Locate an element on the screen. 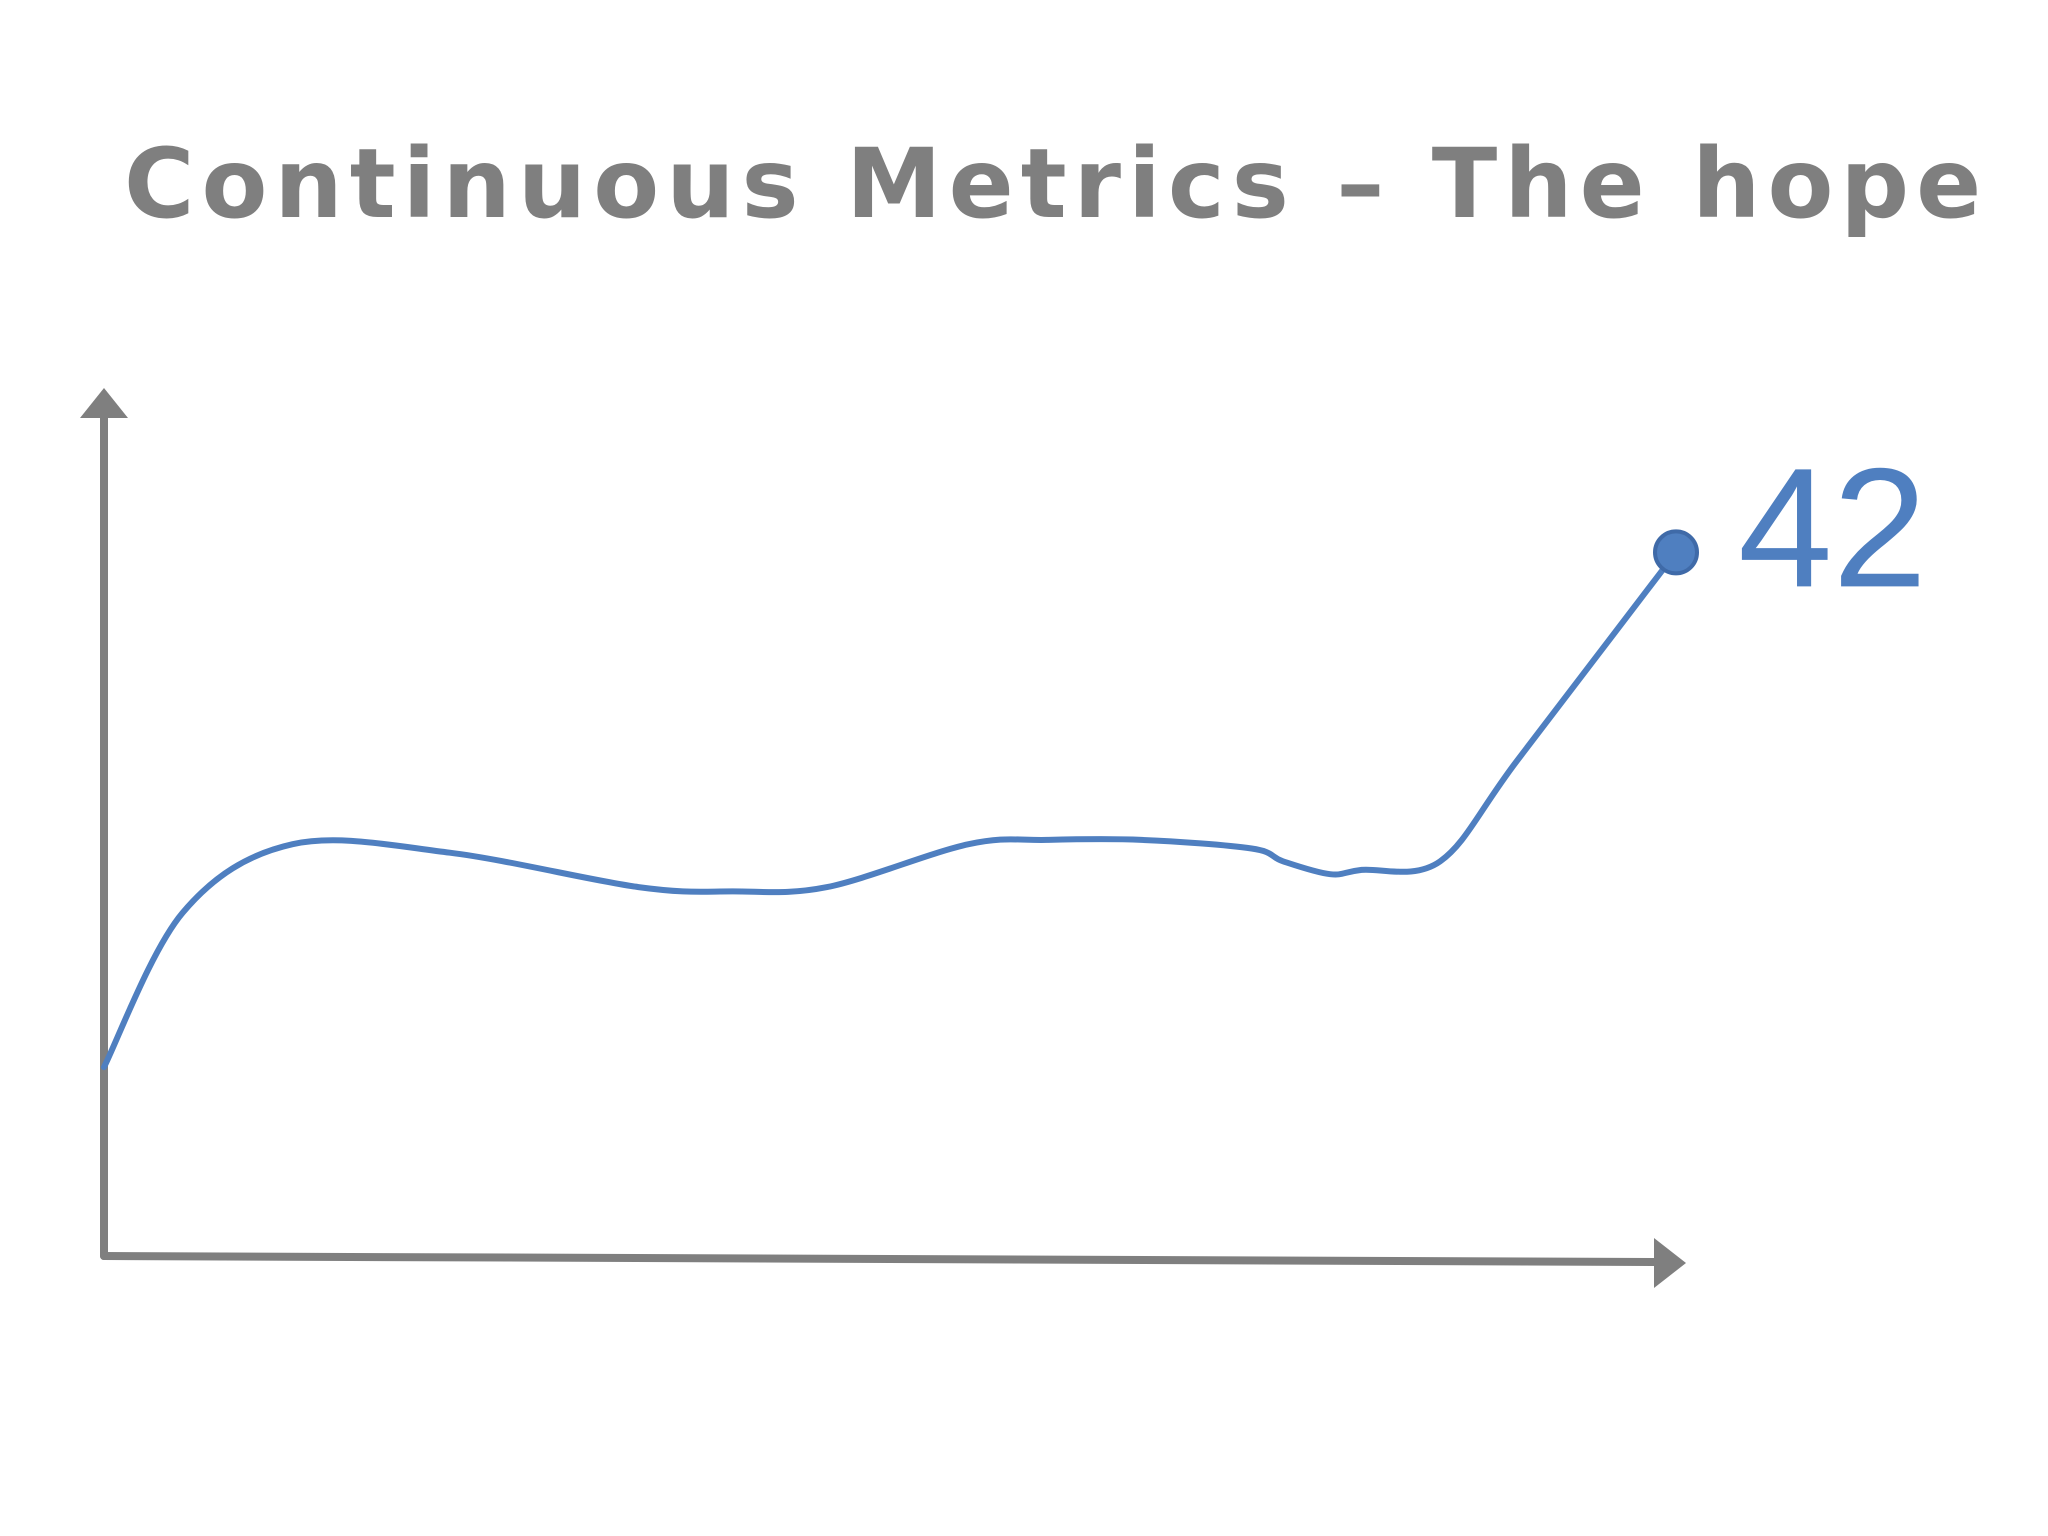 This screenshot has width=2048, height=1536. end-value-label: 42 is located at coordinates (1832, 528).